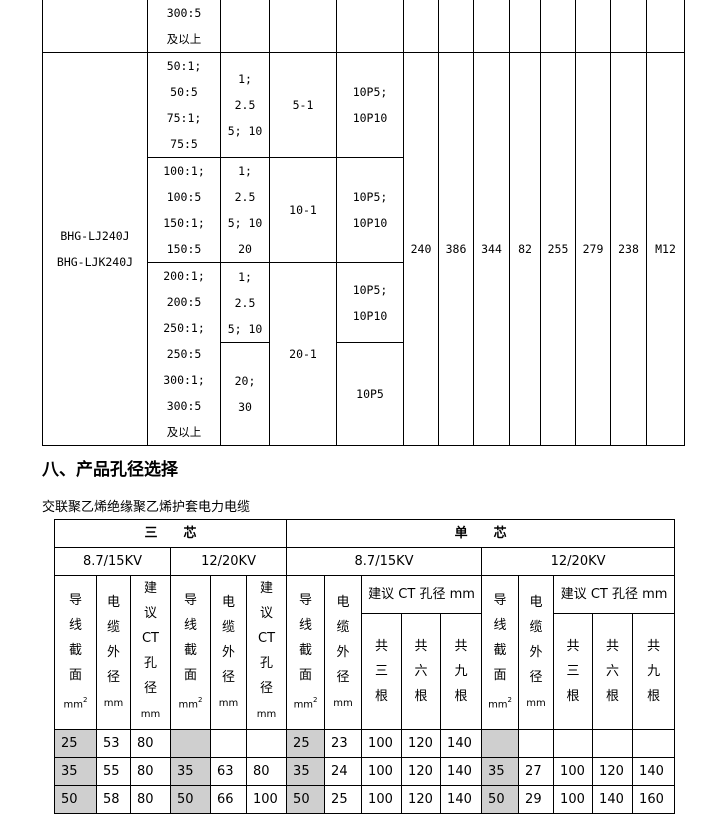  I want to click on ratio-cell: 50:1; 50:5 75:1; 75:5, so click(184, 105).